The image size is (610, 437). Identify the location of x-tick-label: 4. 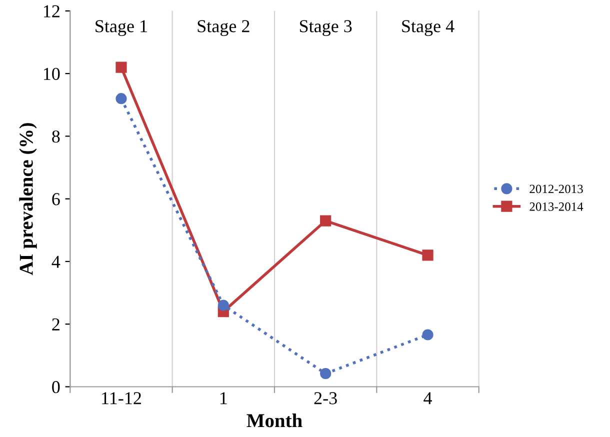
(428, 398).